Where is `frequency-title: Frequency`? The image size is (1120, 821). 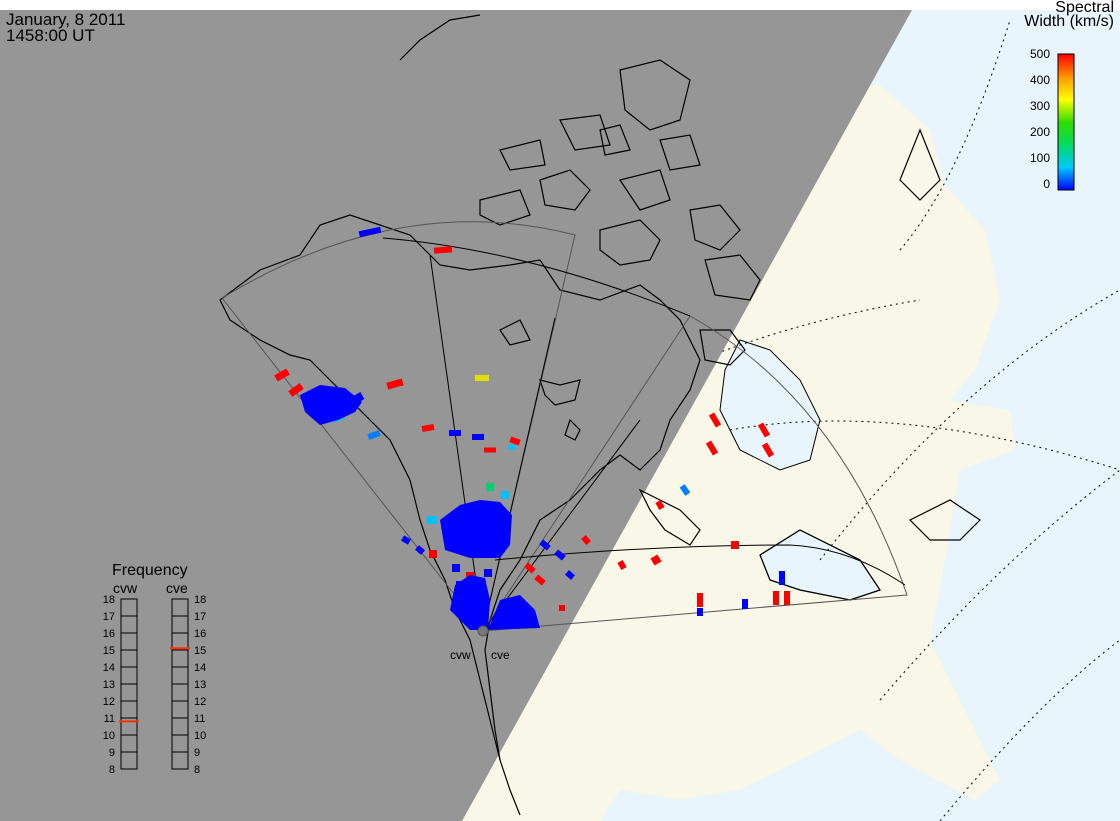
frequency-title: Frequency is located at coordinates (150, 570).